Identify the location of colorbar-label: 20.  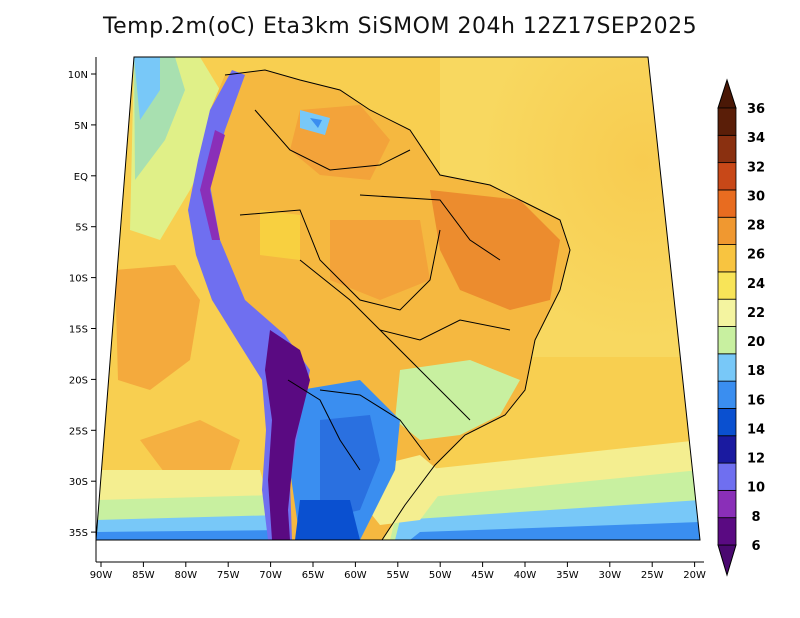
(756, 342).